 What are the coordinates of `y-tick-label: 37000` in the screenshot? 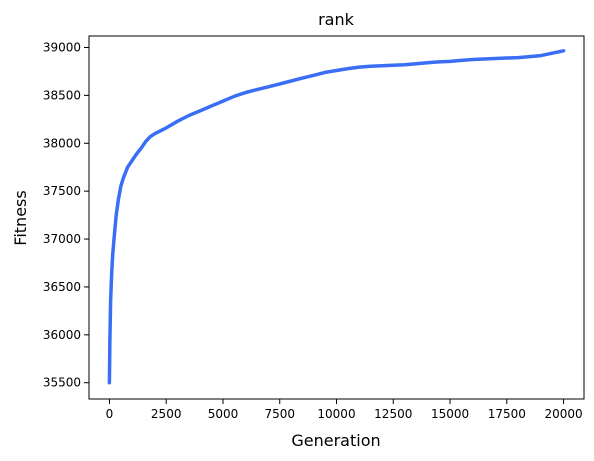 It's located at (62, 239).